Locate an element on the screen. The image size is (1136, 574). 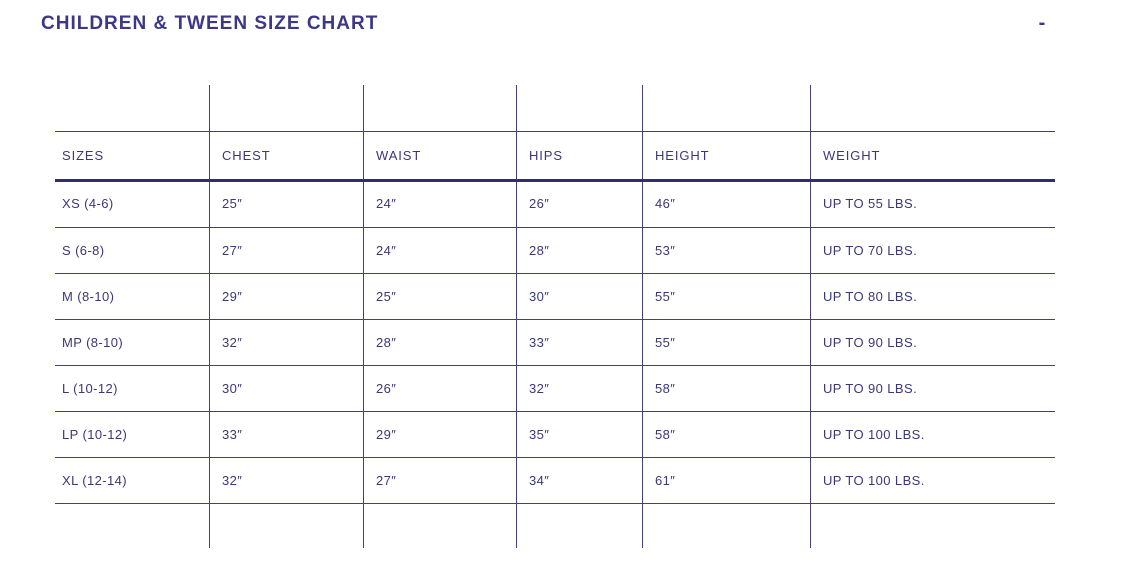
table-cell: 61″ is located at coordinates (665, 480).